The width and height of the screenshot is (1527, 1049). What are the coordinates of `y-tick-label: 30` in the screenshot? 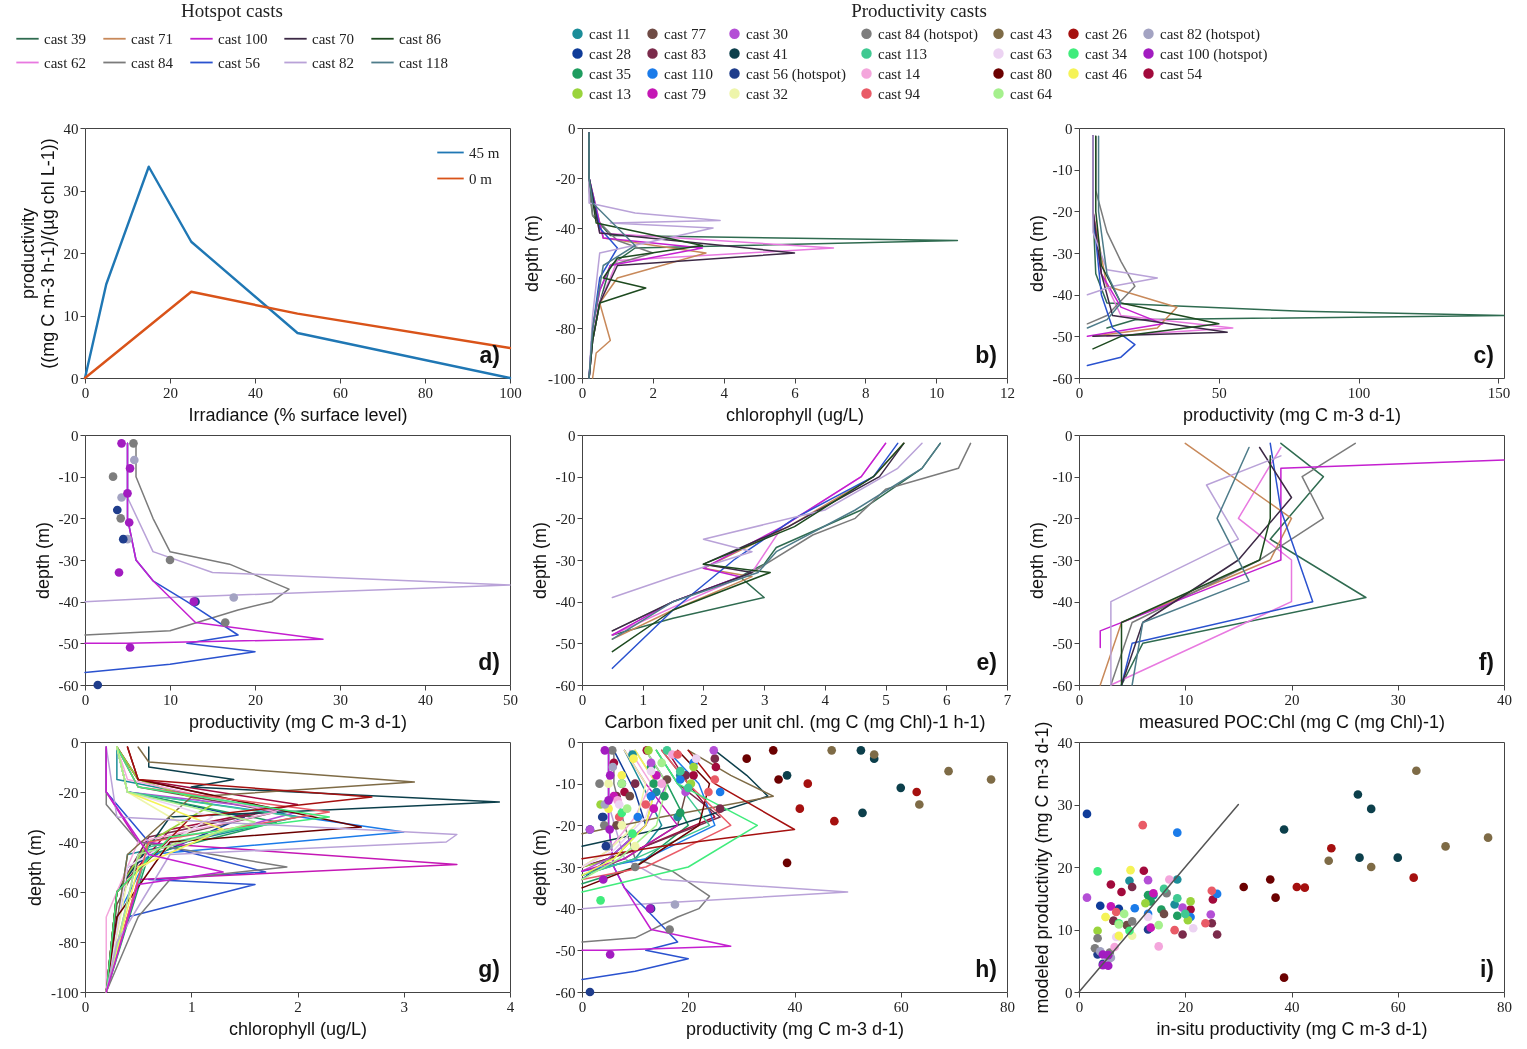 It's located at (71, 191).